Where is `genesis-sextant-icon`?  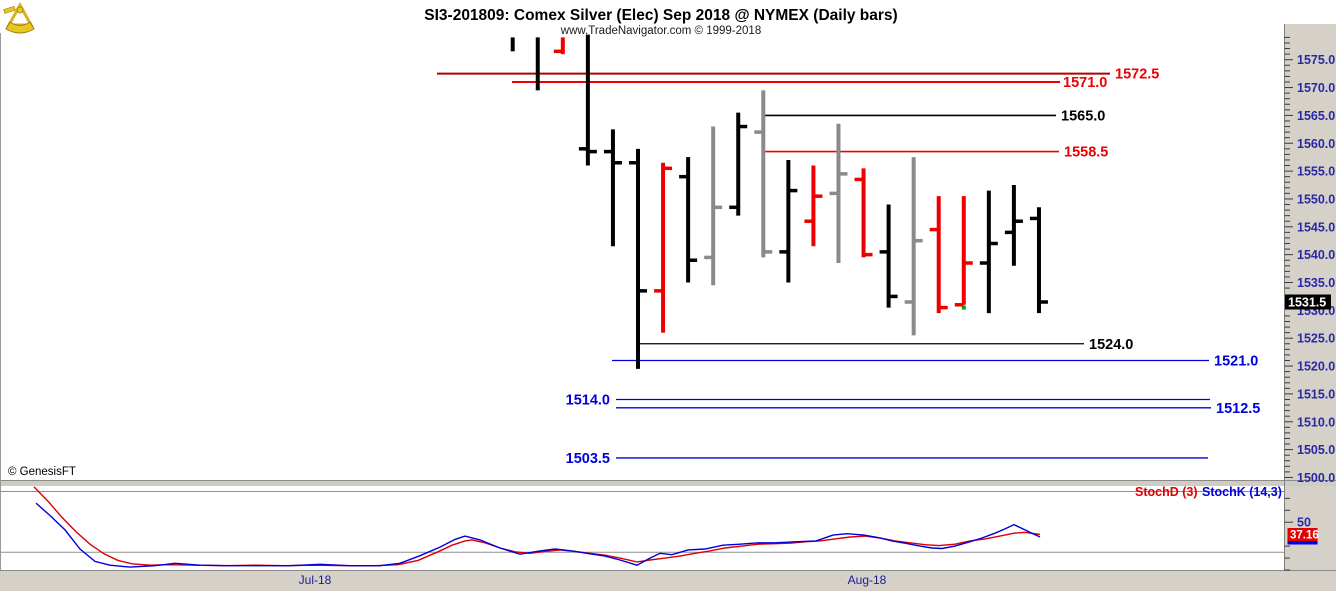
genesis-sextant-icon is located at coordinates (19, 17).